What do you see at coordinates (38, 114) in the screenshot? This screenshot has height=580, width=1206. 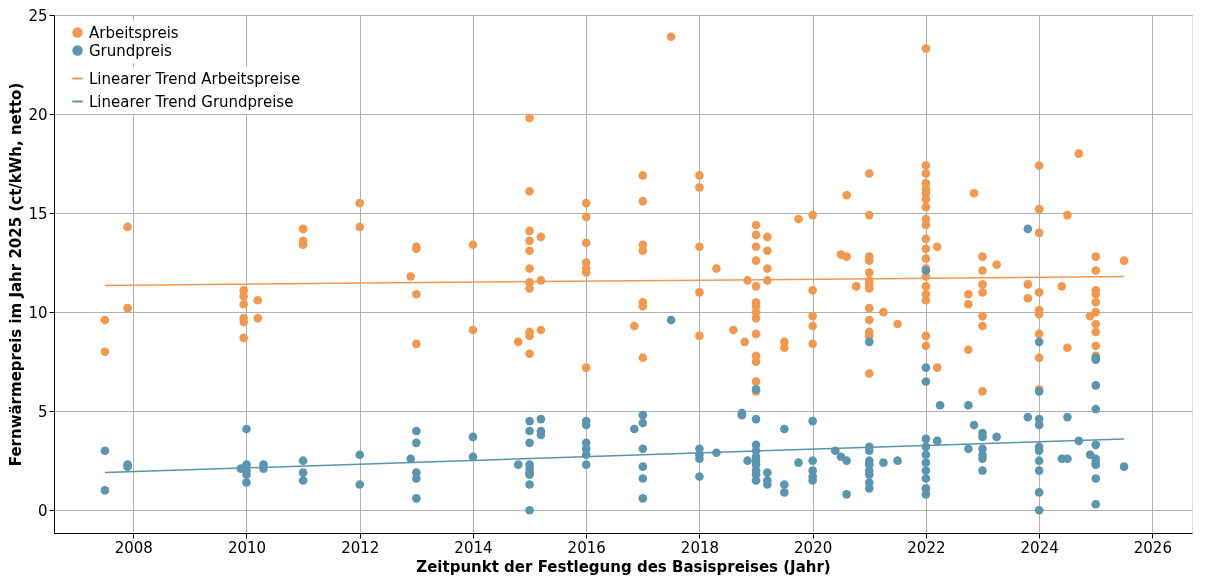 I see `y-tick-label: 20` at bounding box center [38, 114].